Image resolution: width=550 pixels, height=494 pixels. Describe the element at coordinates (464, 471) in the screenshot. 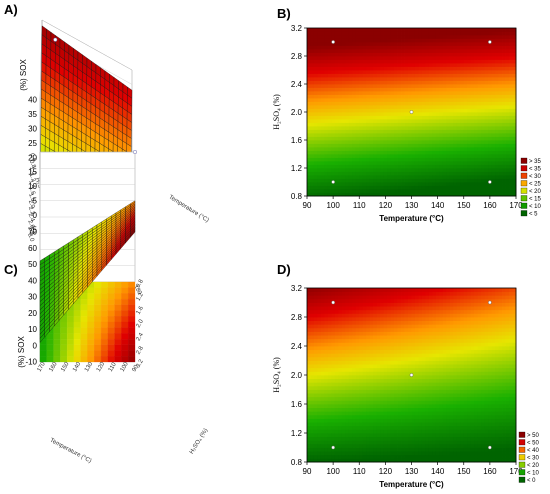

I see `chart-d-x-tick-label: 150` at that location.